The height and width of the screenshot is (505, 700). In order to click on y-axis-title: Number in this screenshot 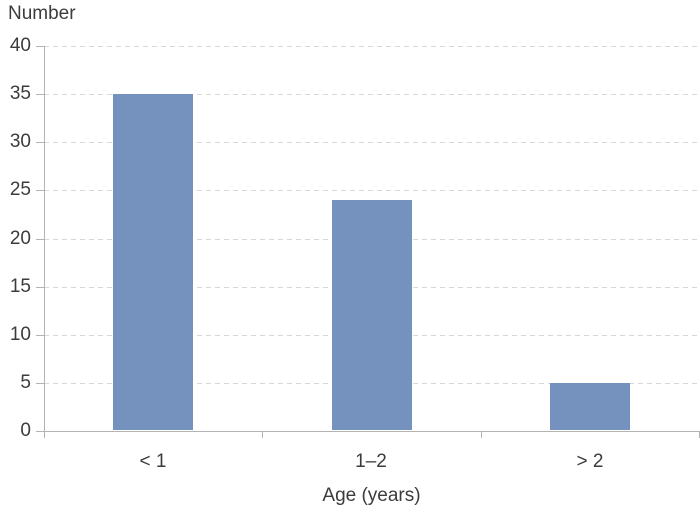, I will do `click(42, 13)`.